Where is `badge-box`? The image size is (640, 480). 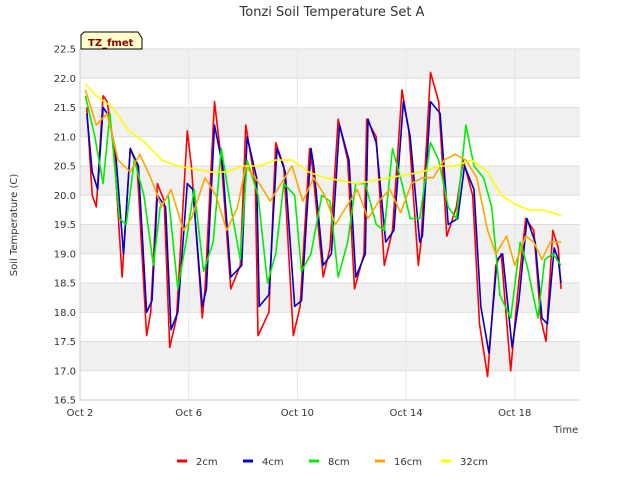
badge-box is located at coordinates (111, 40).